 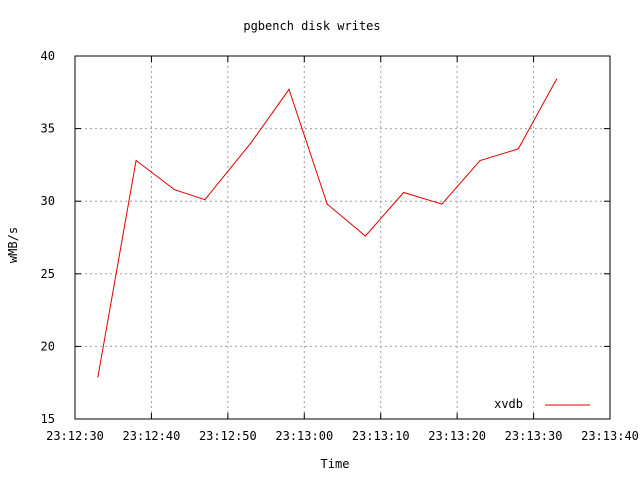 I want to click on x-tick-label: 23:12:40, so click(x=152, y=436).